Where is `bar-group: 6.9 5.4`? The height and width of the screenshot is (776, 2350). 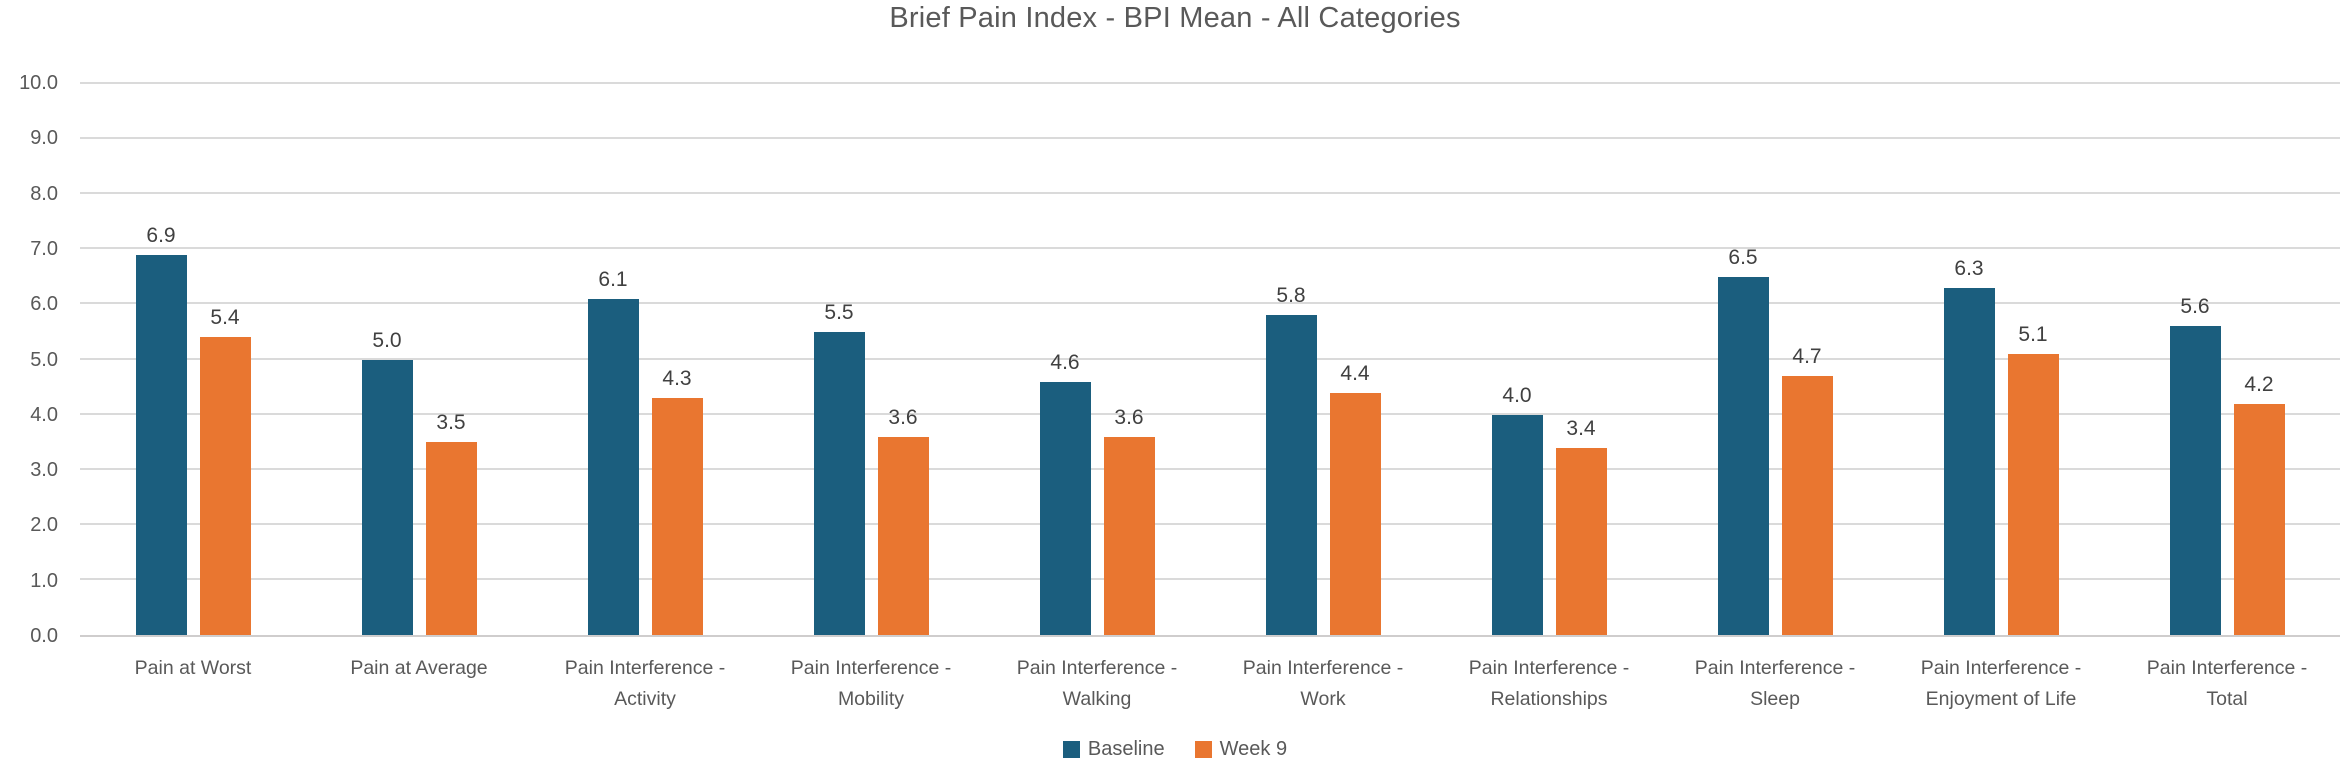
bar-group: 6.9 5.4 is located at coordinates (193, 359).